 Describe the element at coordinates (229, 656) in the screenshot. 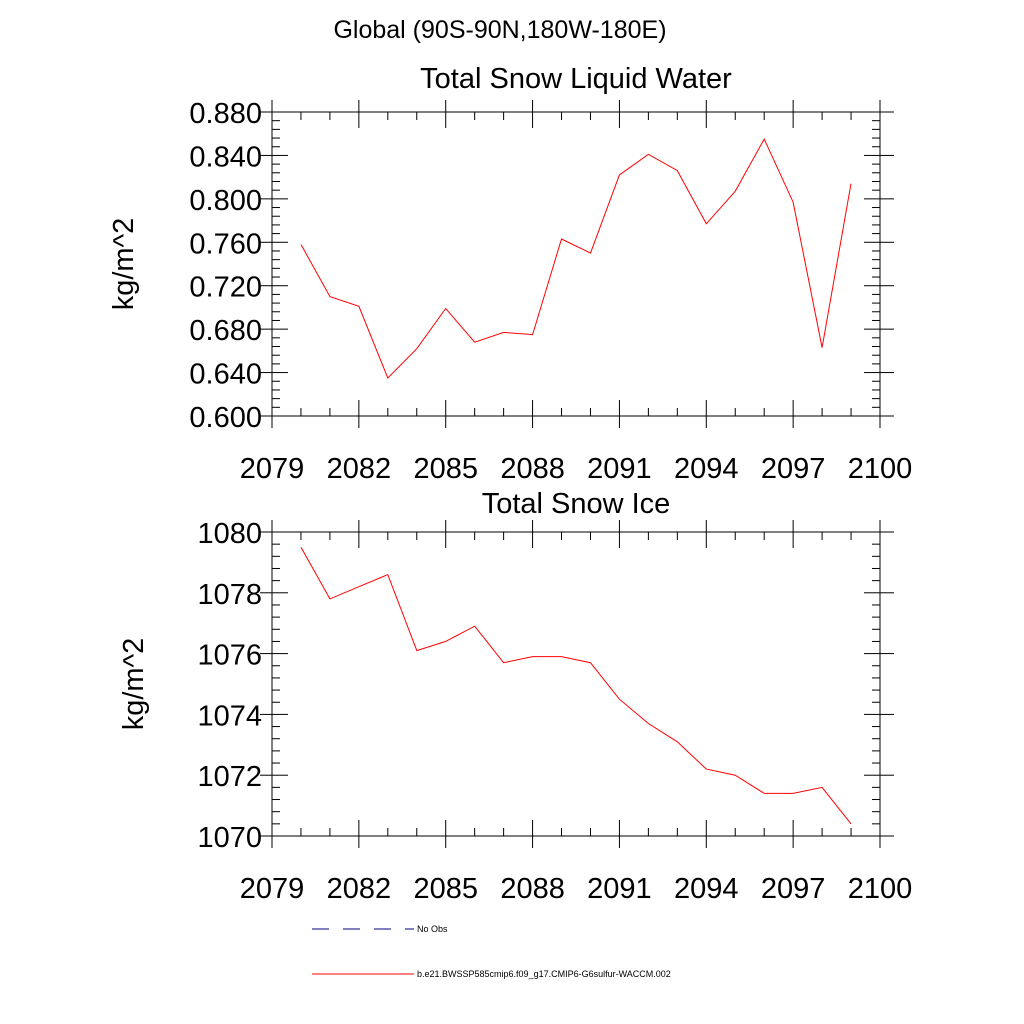

I see `y-tick-label: 1076` at that location.